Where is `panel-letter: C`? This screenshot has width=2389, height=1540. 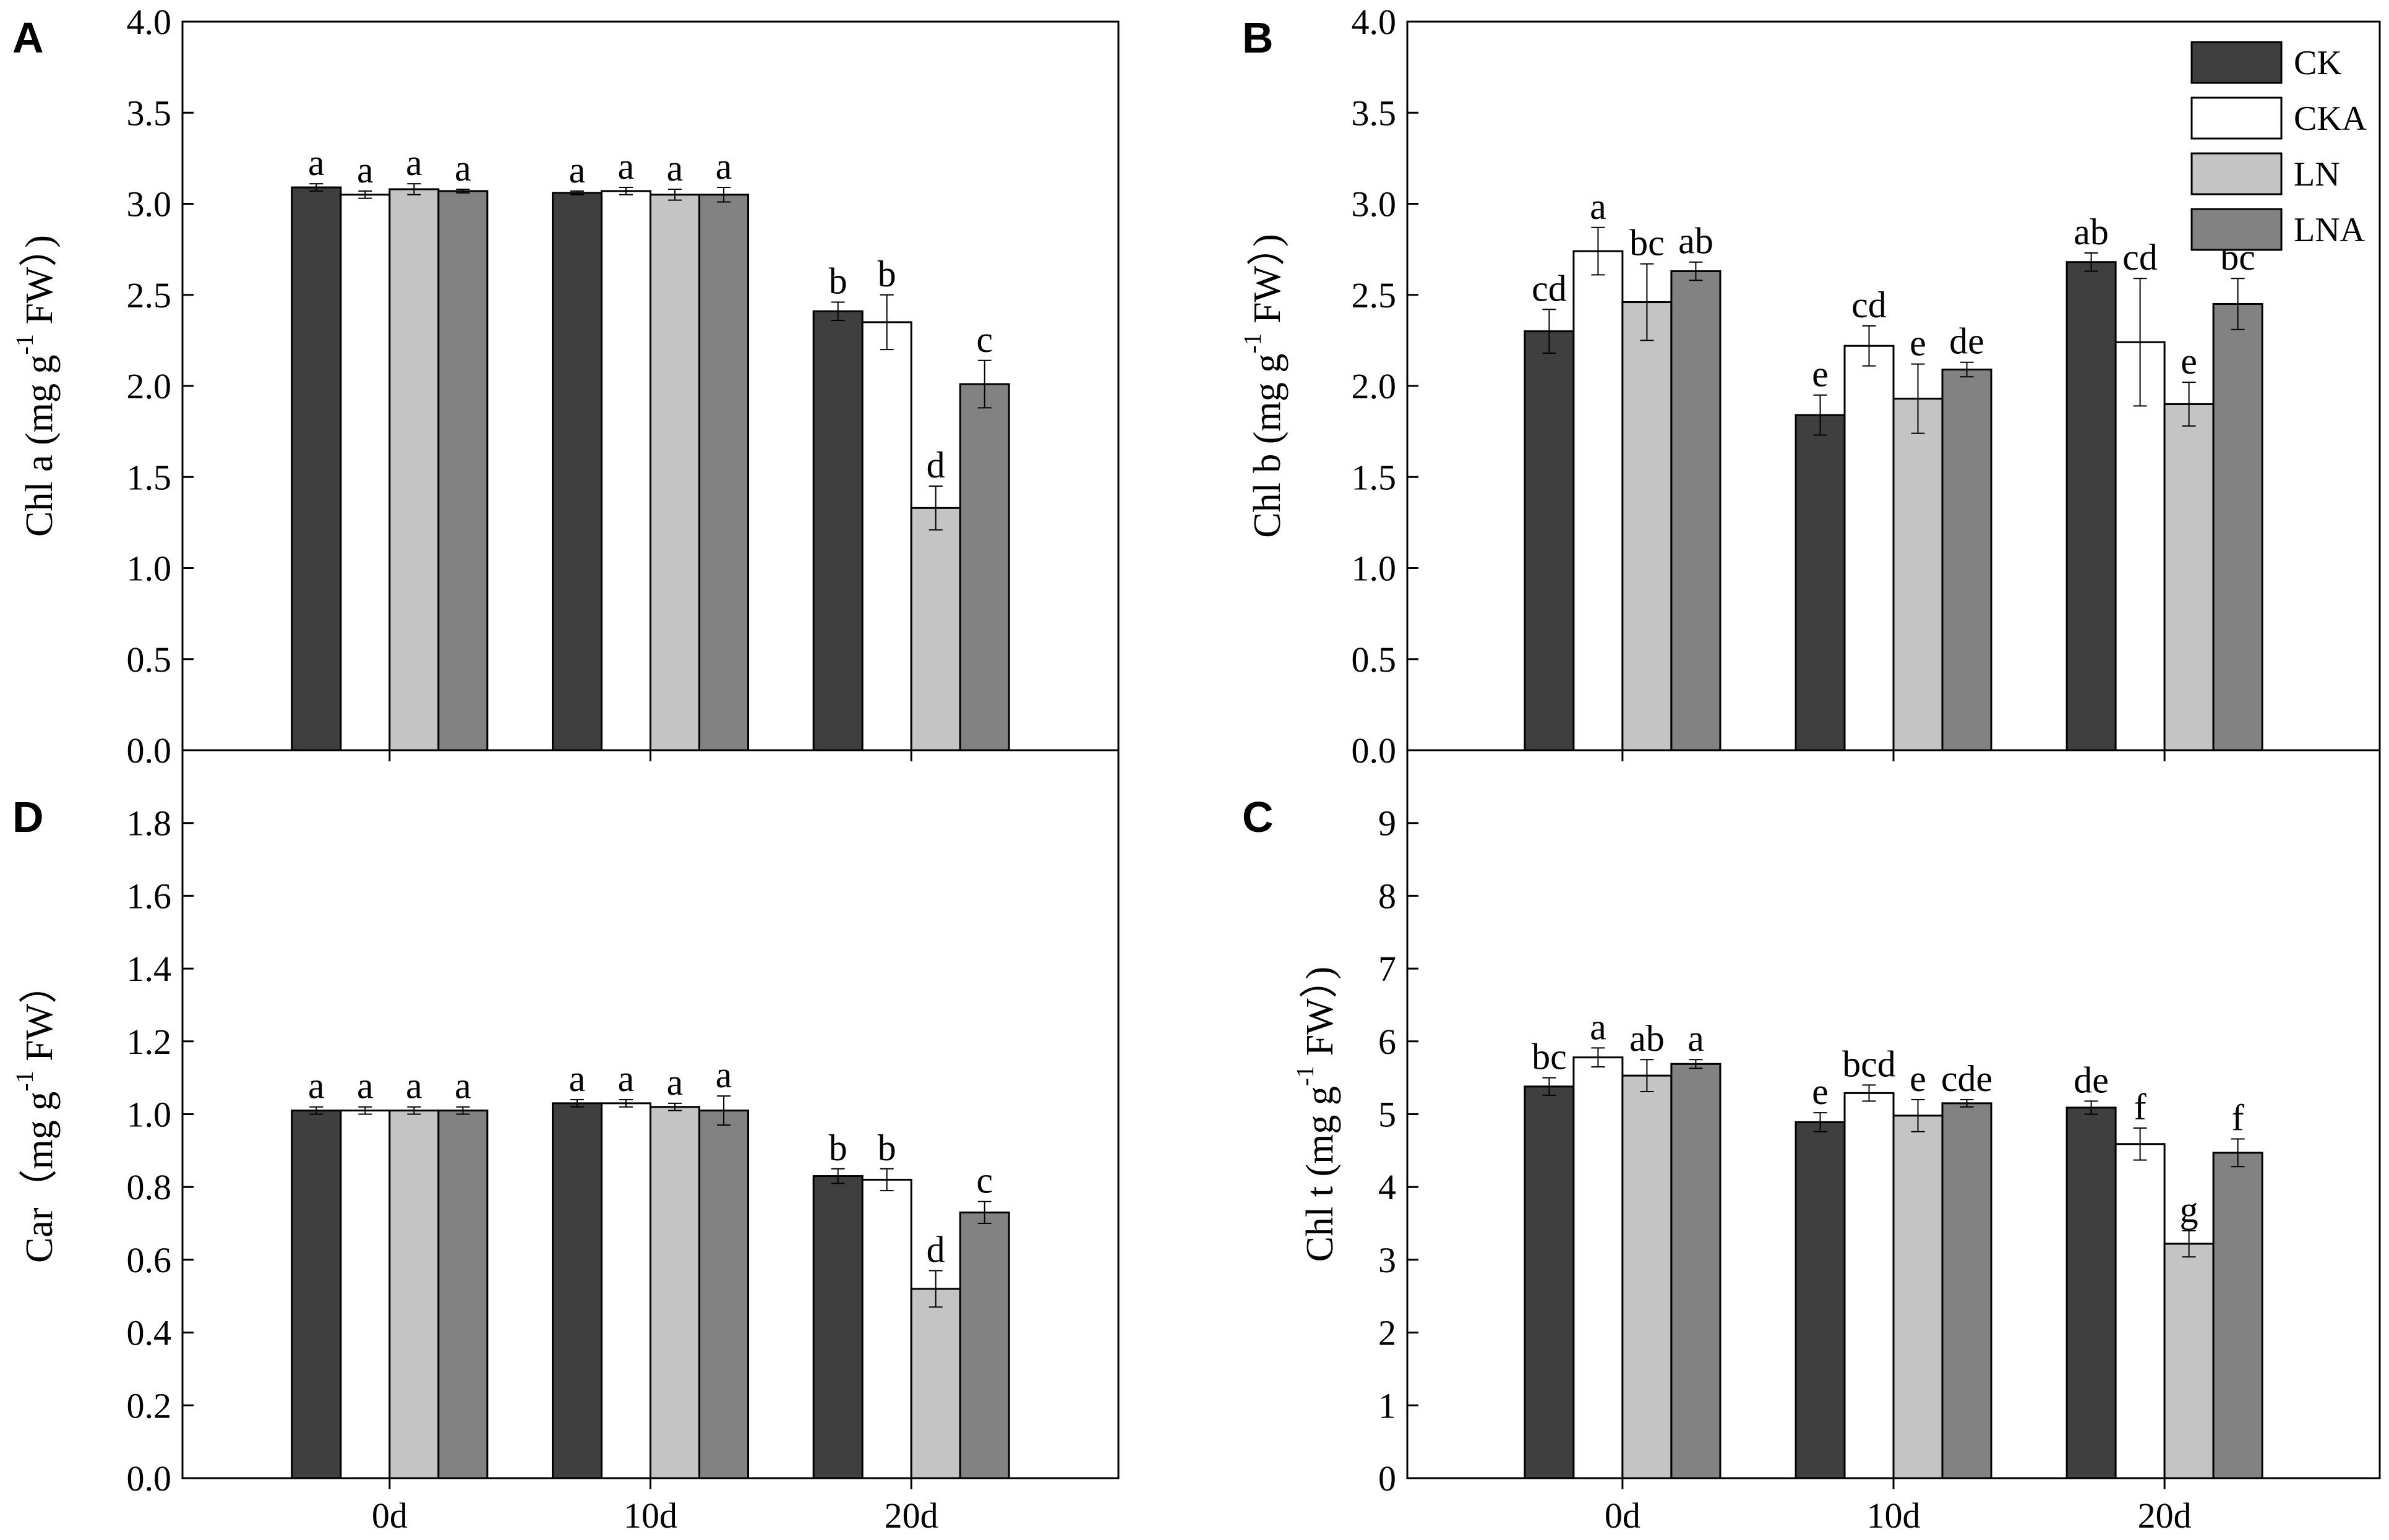
panel-letter: C is located at coordinates (1258, 817).